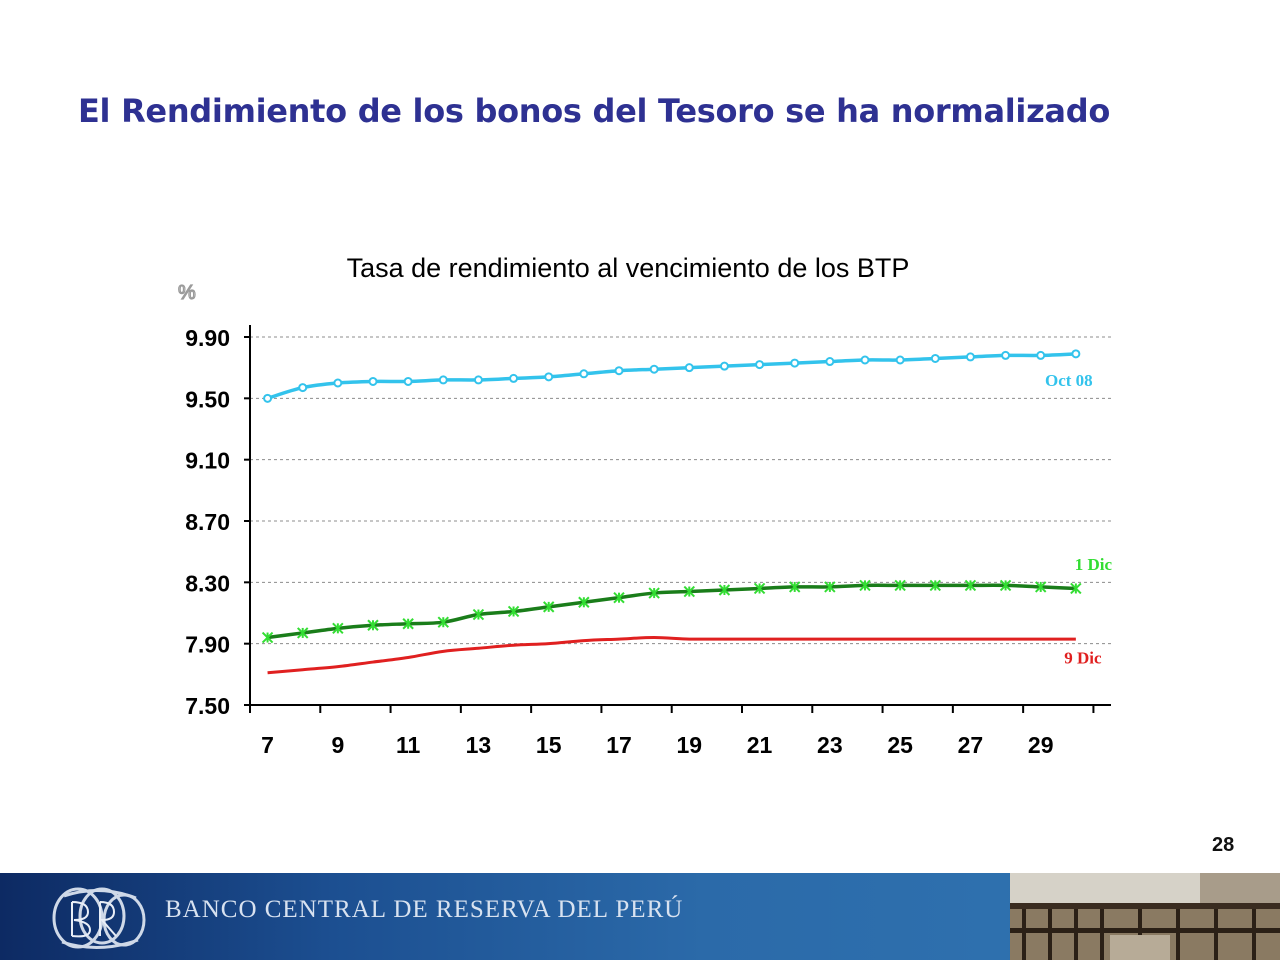 This screenshot has width=1280, height=960. What do you see at coordinates (479, 745) in the screenshot?
I see `x-tick-label: 13` at bounding box center [479, 745].